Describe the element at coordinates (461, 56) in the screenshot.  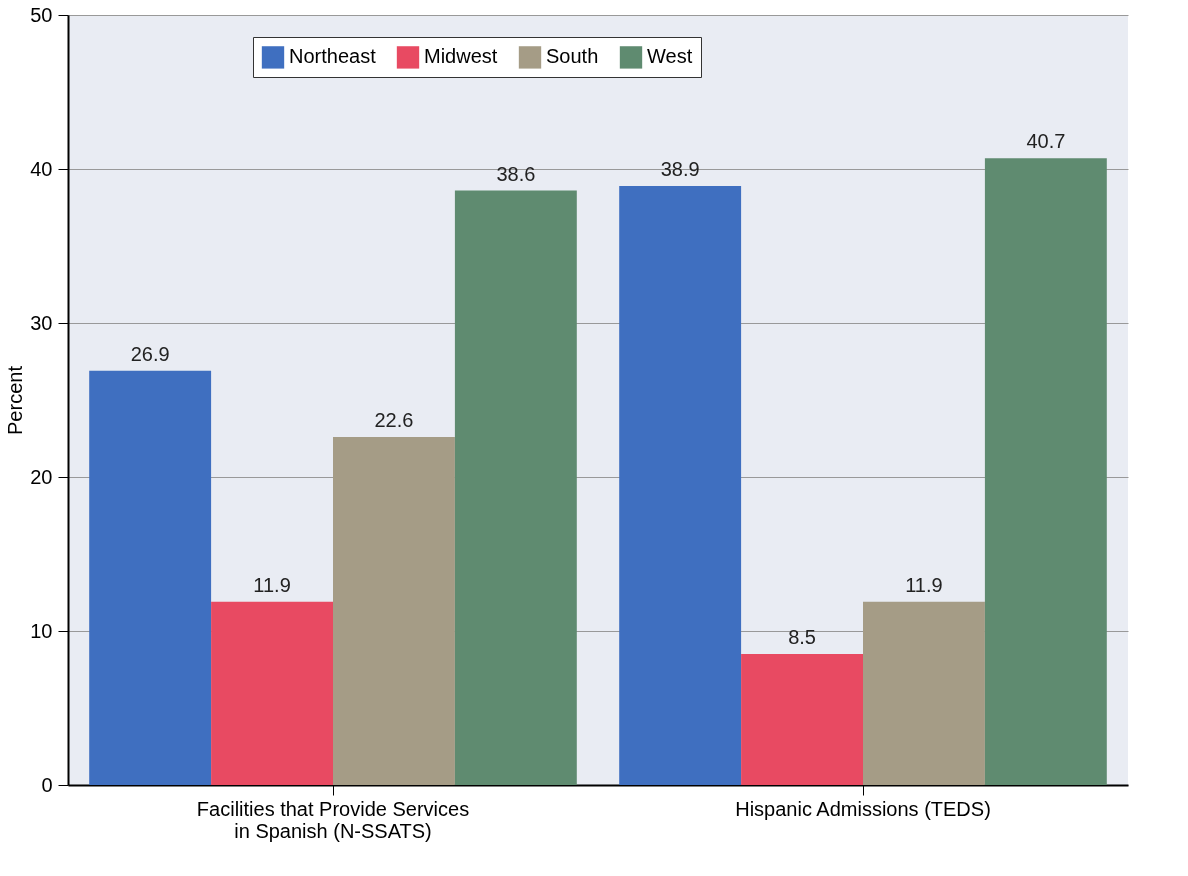
I see `legend-label: Midwest` at that location.